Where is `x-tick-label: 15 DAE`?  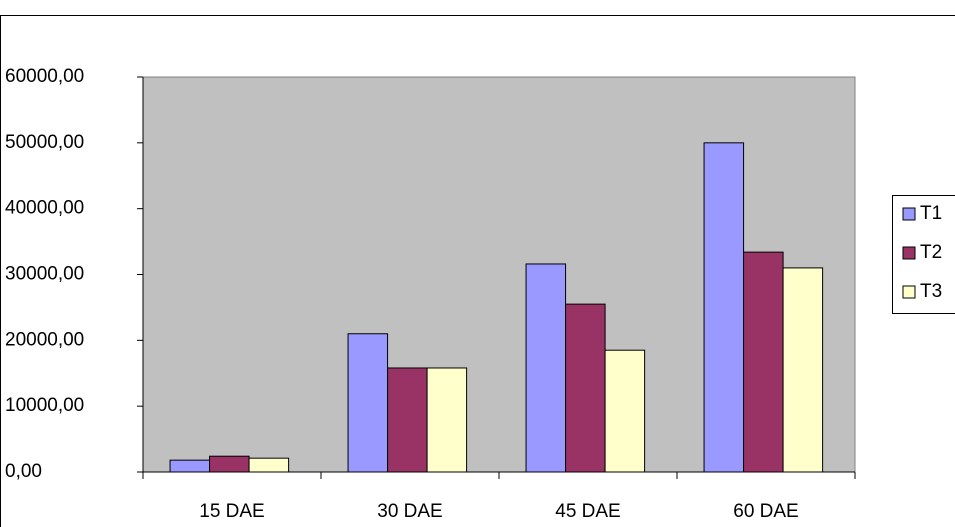
x-tick-label: 15 DAE is located at coordinates (231, 511).